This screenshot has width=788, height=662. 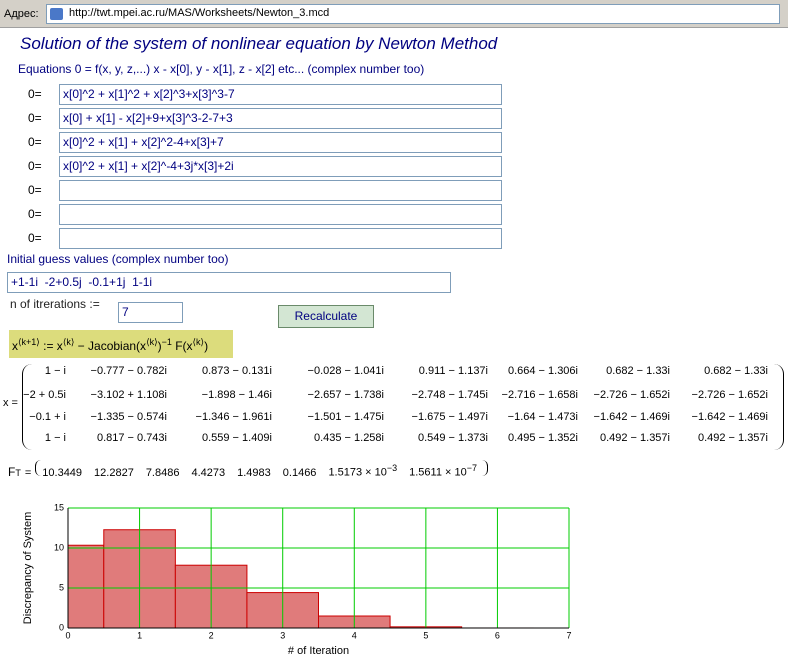 I want to click on matrix-cell: 0.435 − 1.258i, so click(x=348, y=438).